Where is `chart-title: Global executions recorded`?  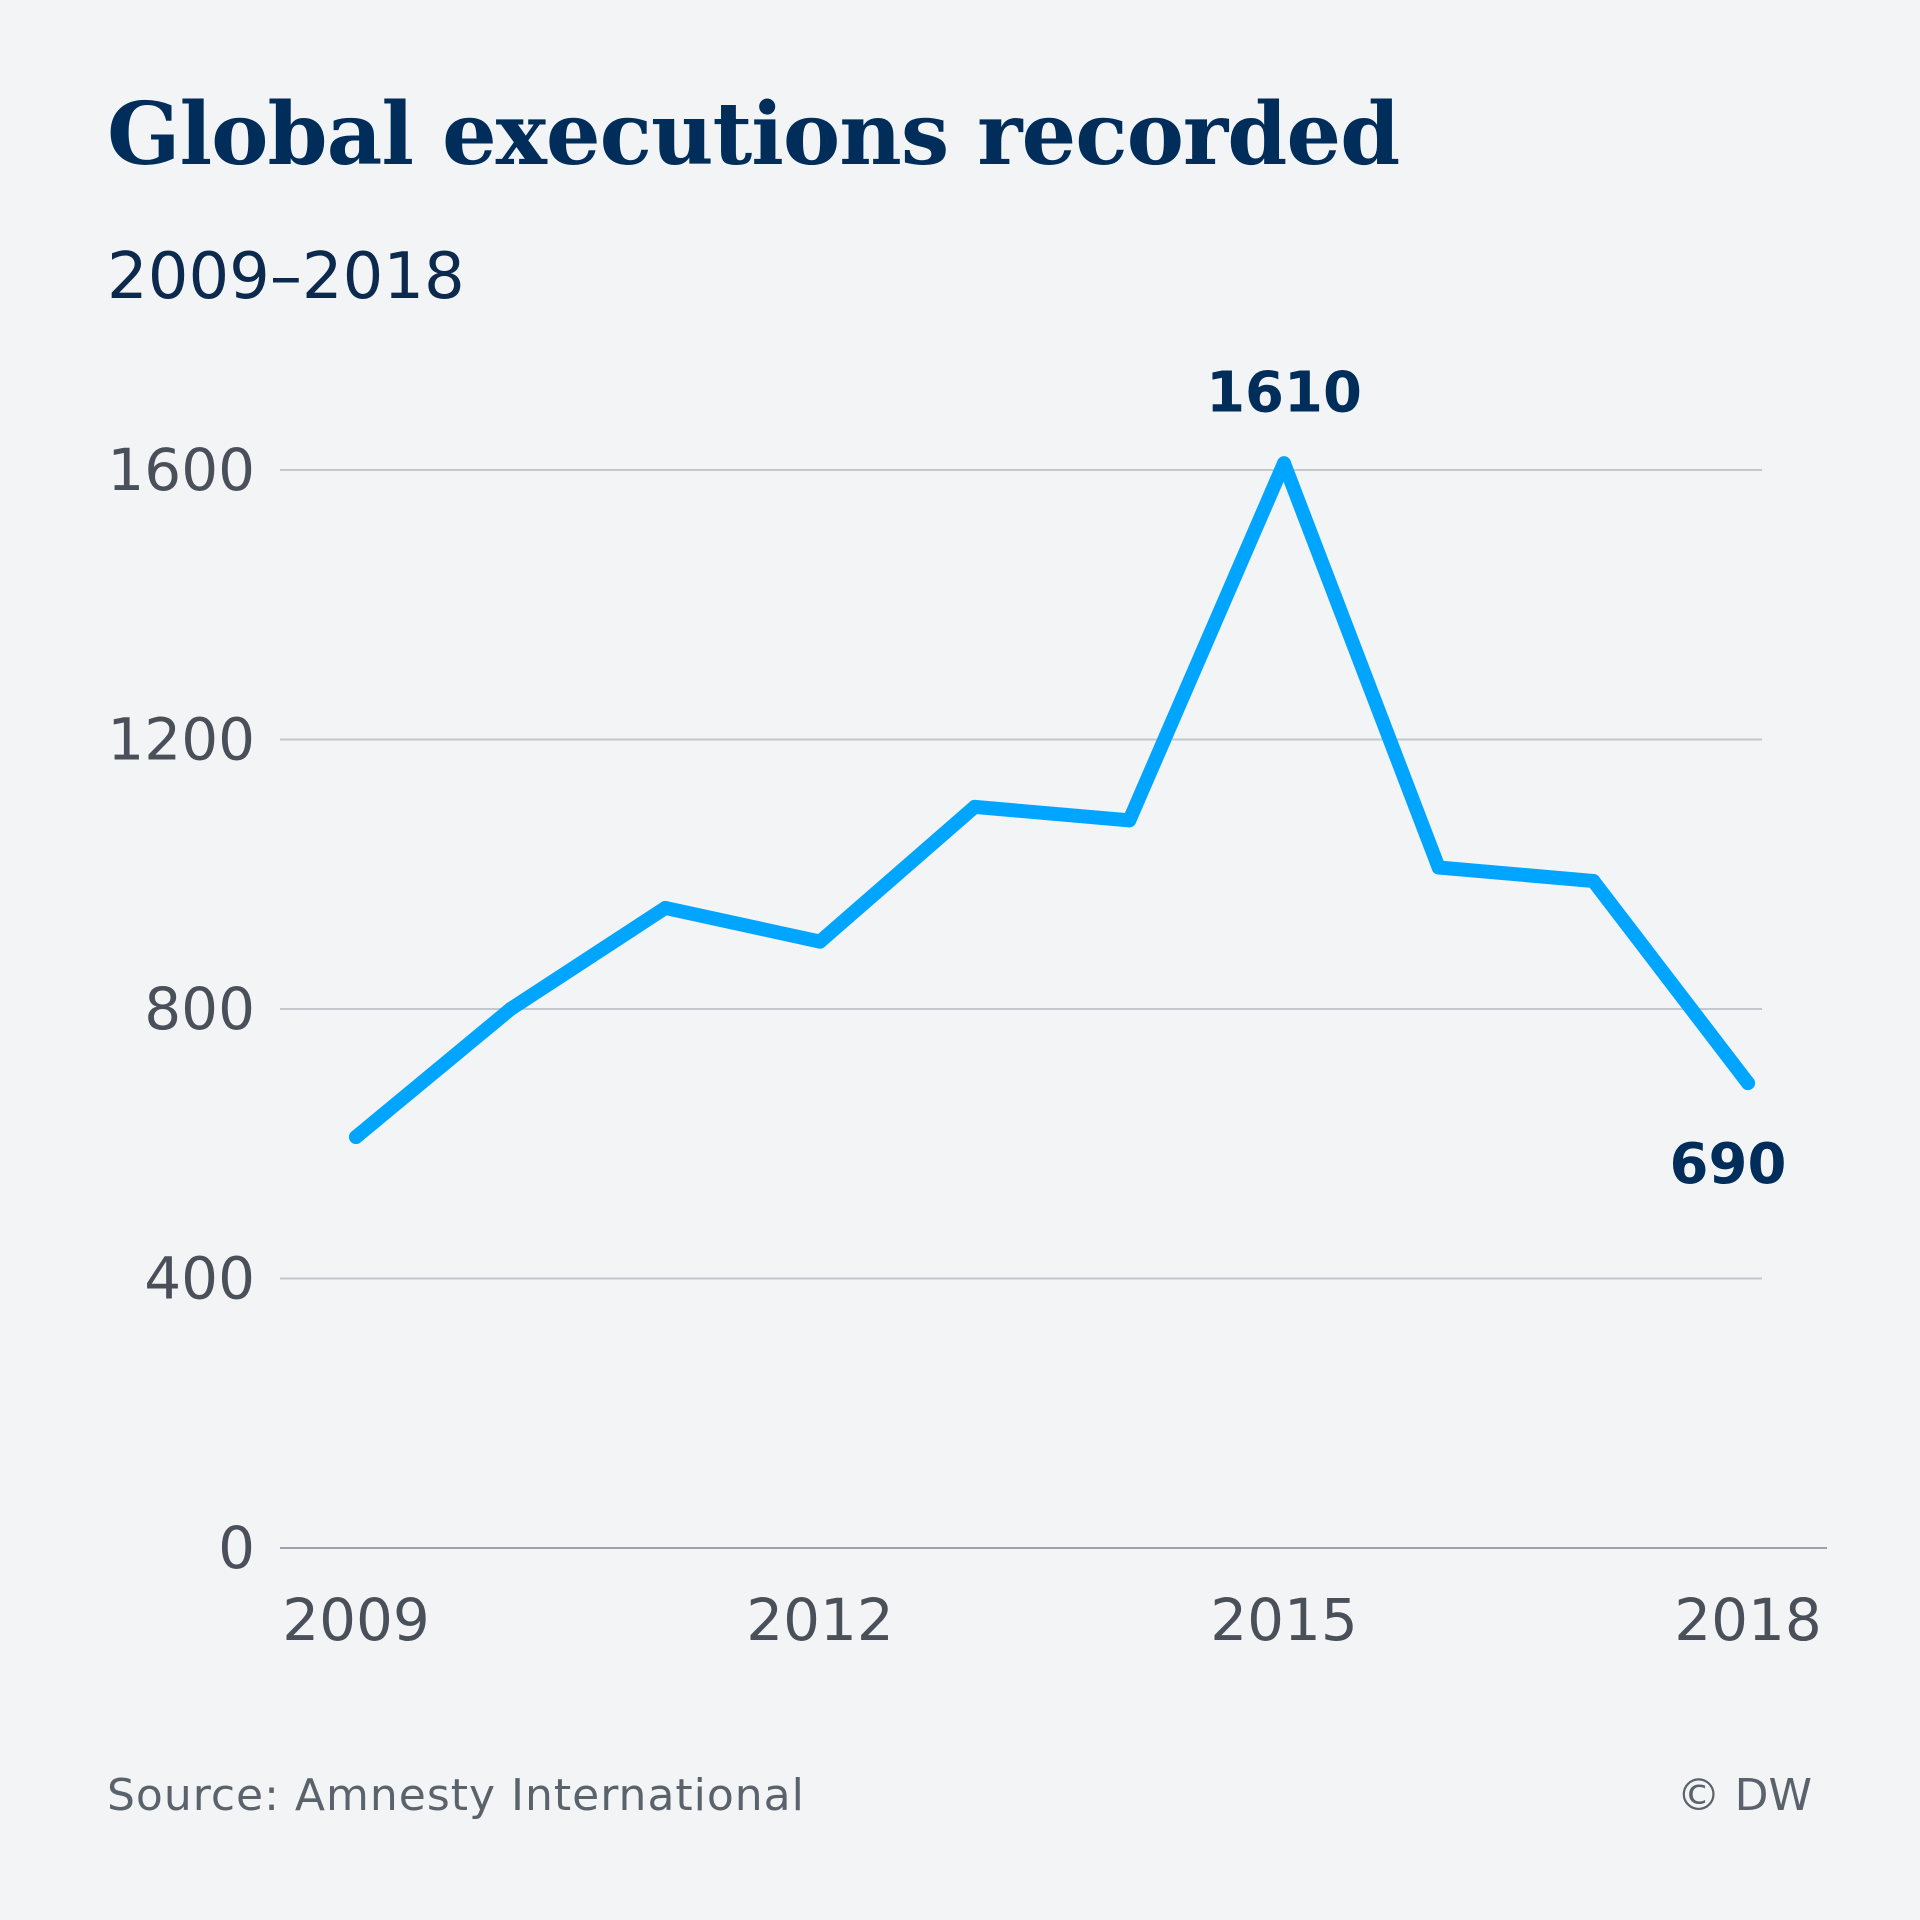 chart-title: Global executions recorded is located at coordinates (753, 134).